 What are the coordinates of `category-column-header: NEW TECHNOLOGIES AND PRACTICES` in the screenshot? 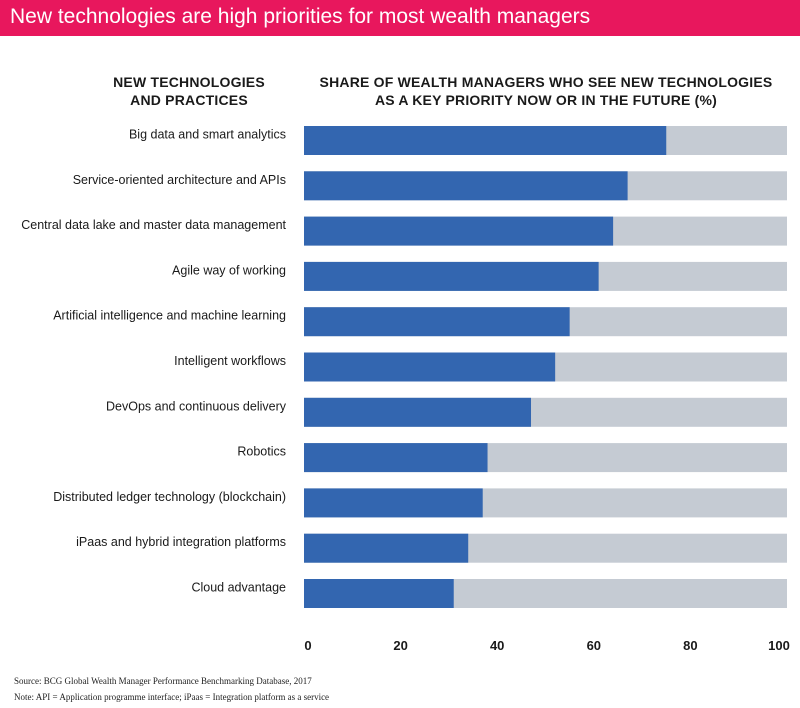 It's located at (189, 91).